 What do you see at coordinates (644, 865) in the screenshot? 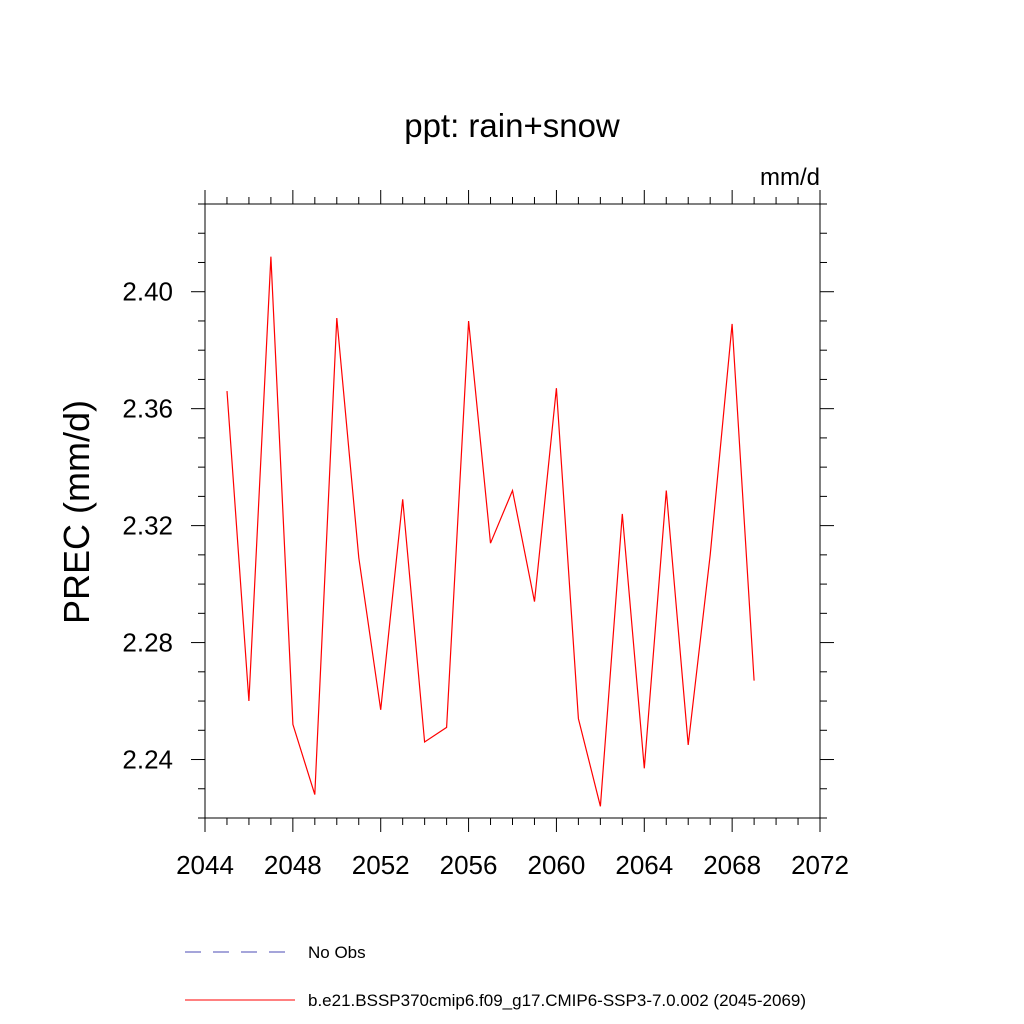
I see `x-tick-label: 2064` at bounding box center [644, 865].